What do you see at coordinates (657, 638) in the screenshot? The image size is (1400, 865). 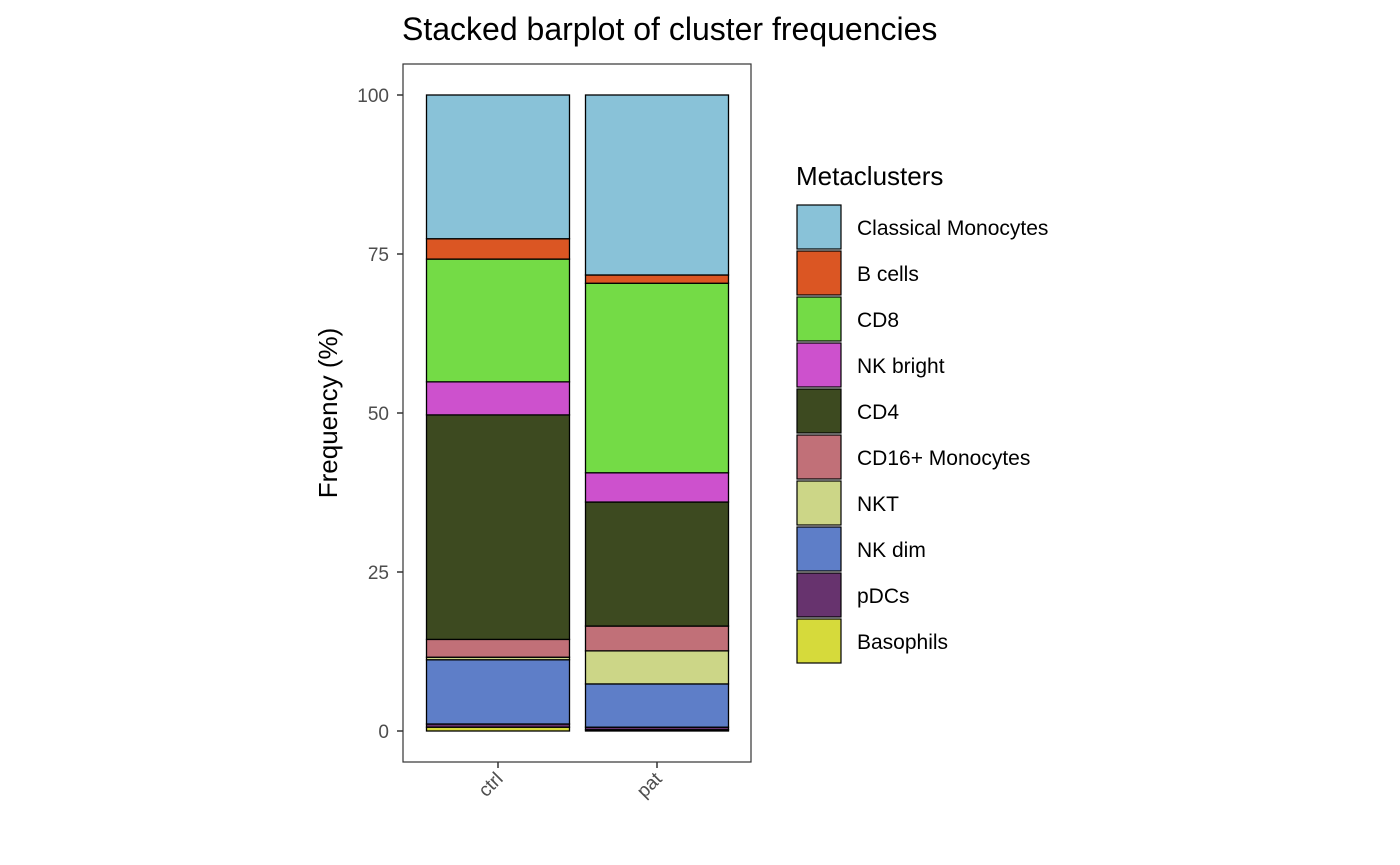 I see `bar-segment-pat-cd16-monocytes` at bounding box center [657, 638].